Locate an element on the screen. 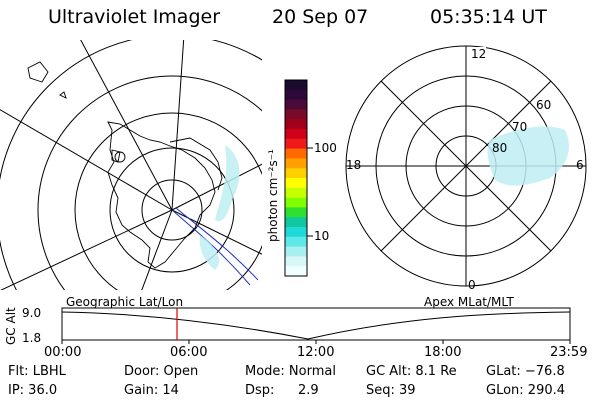 Image resolution: width=600 pixels, height=400 pixels. status-gain: Gain: 14 is located at coordinates (151, 390).